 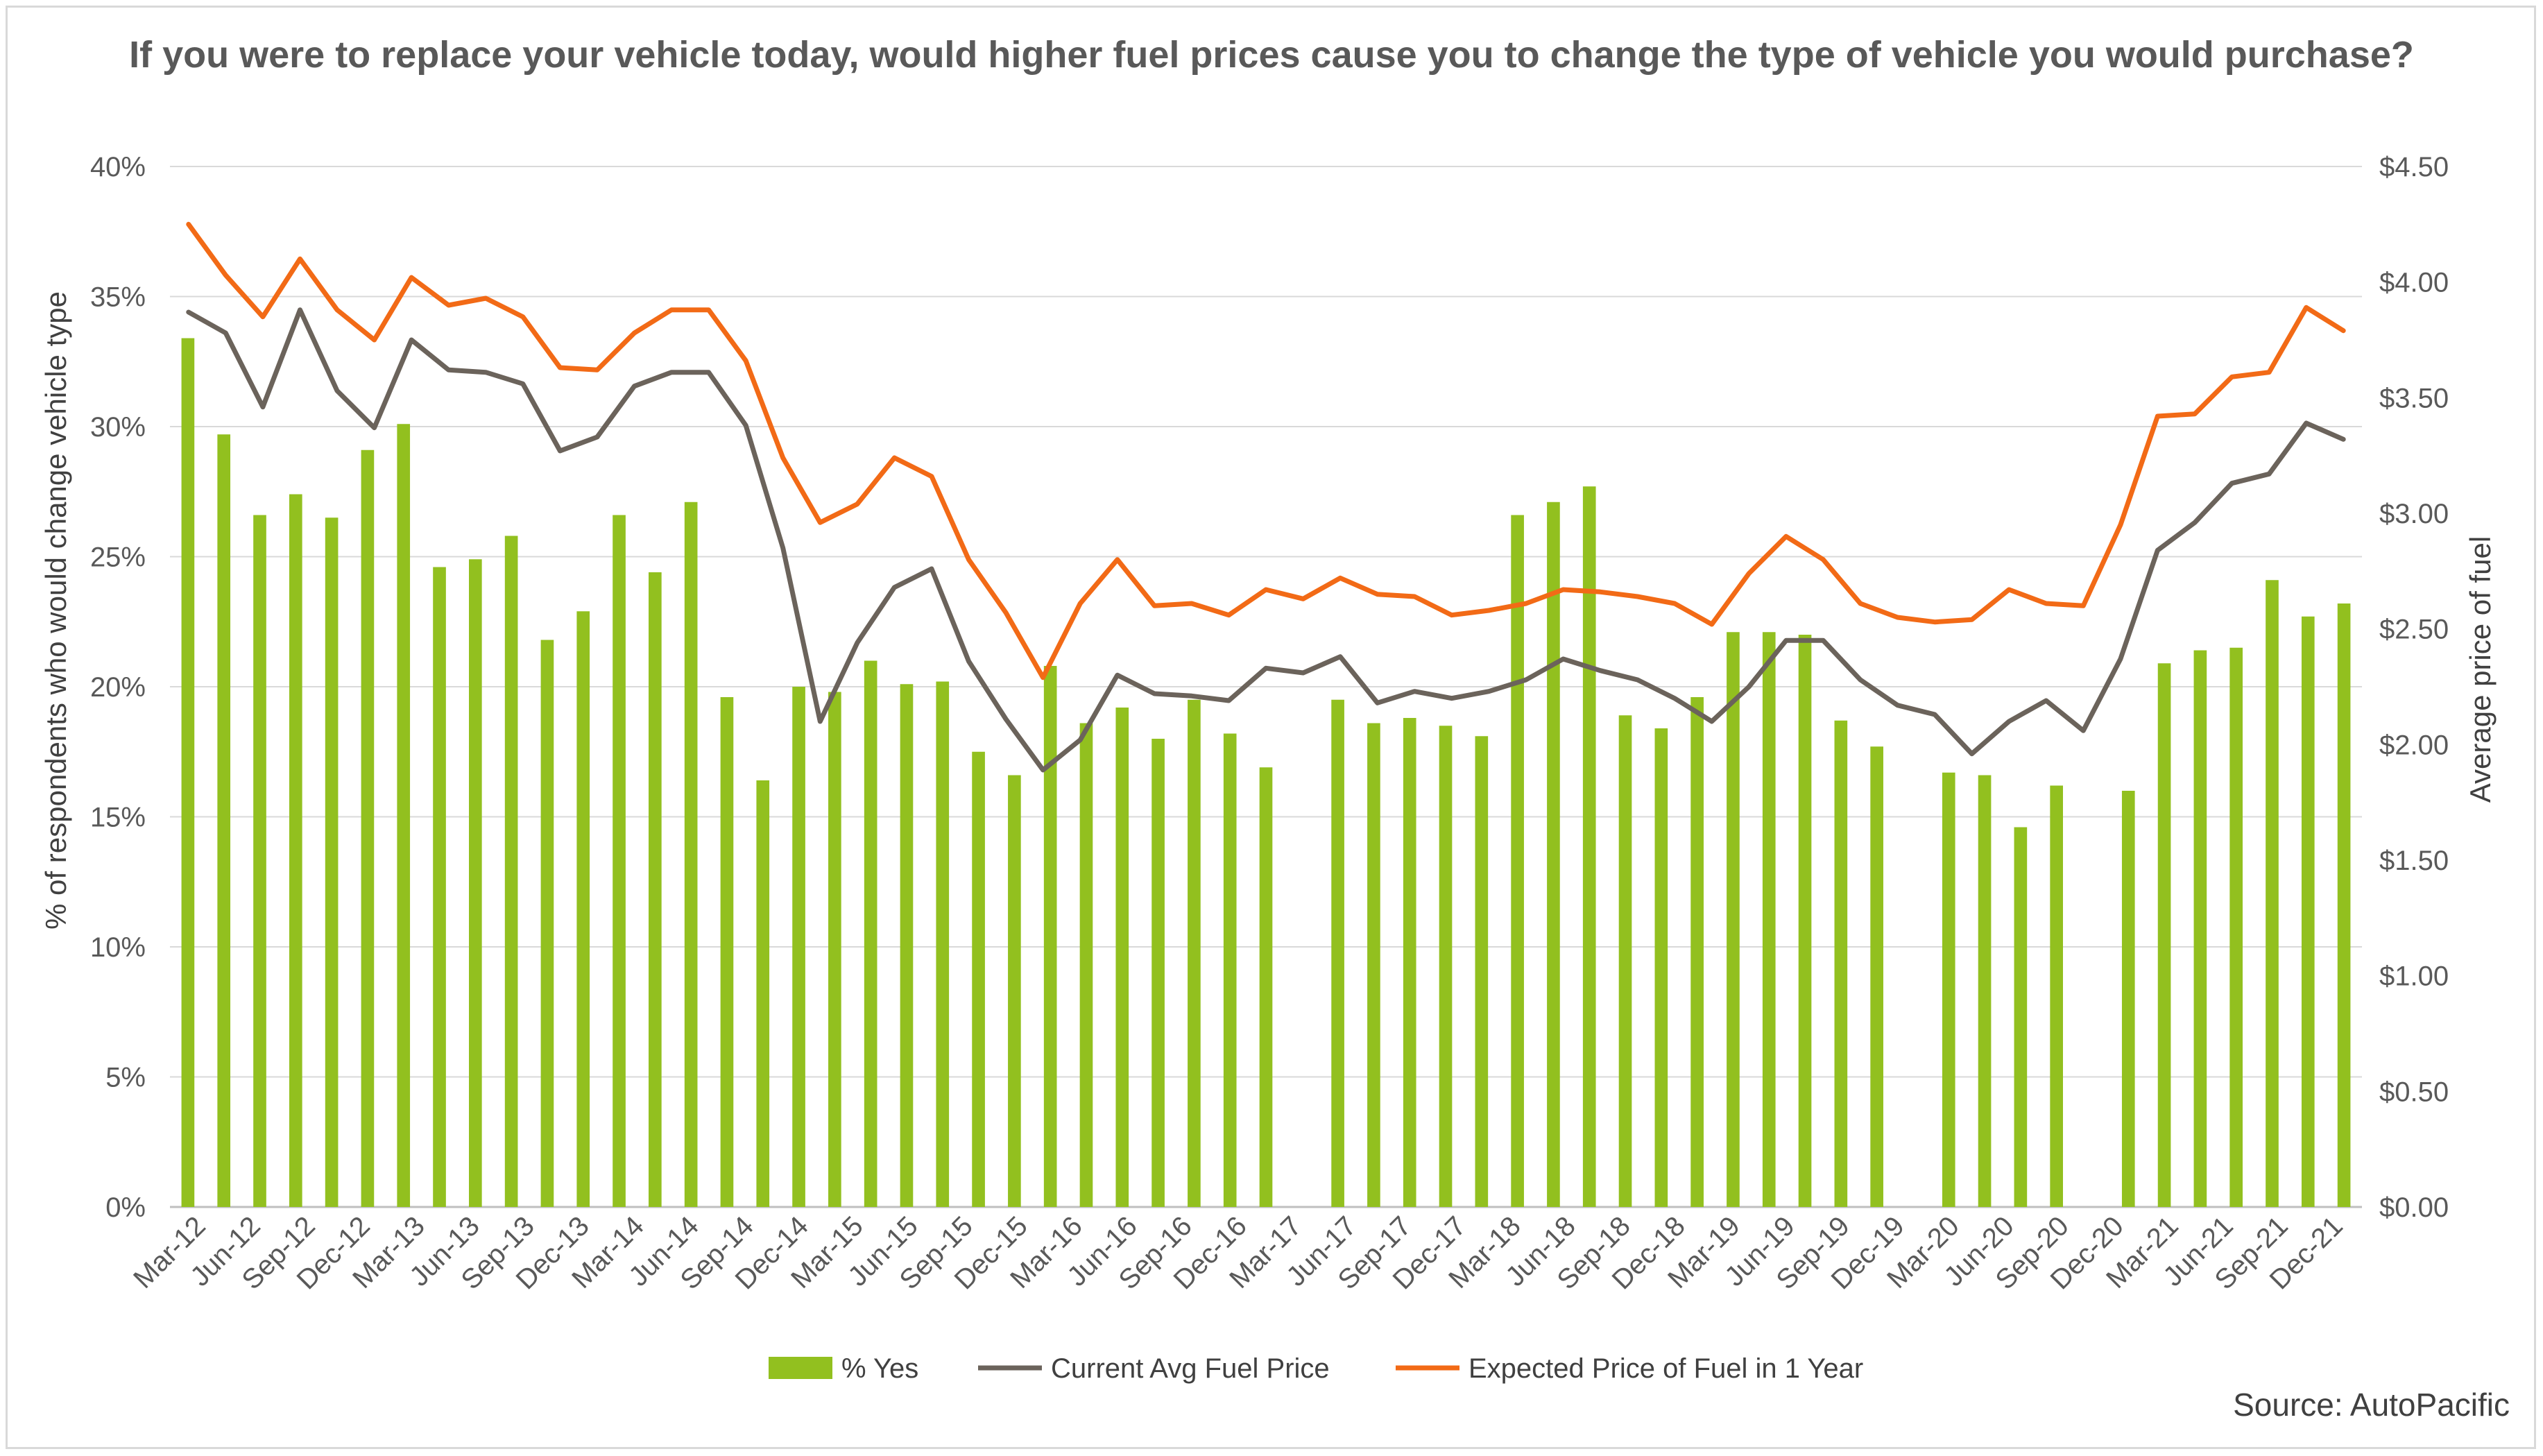 What do you see at coordinates (2414, 1092) in the screenshot?
I see `y2-tick-label: $0.50` at bounding box center [2414, 1092].